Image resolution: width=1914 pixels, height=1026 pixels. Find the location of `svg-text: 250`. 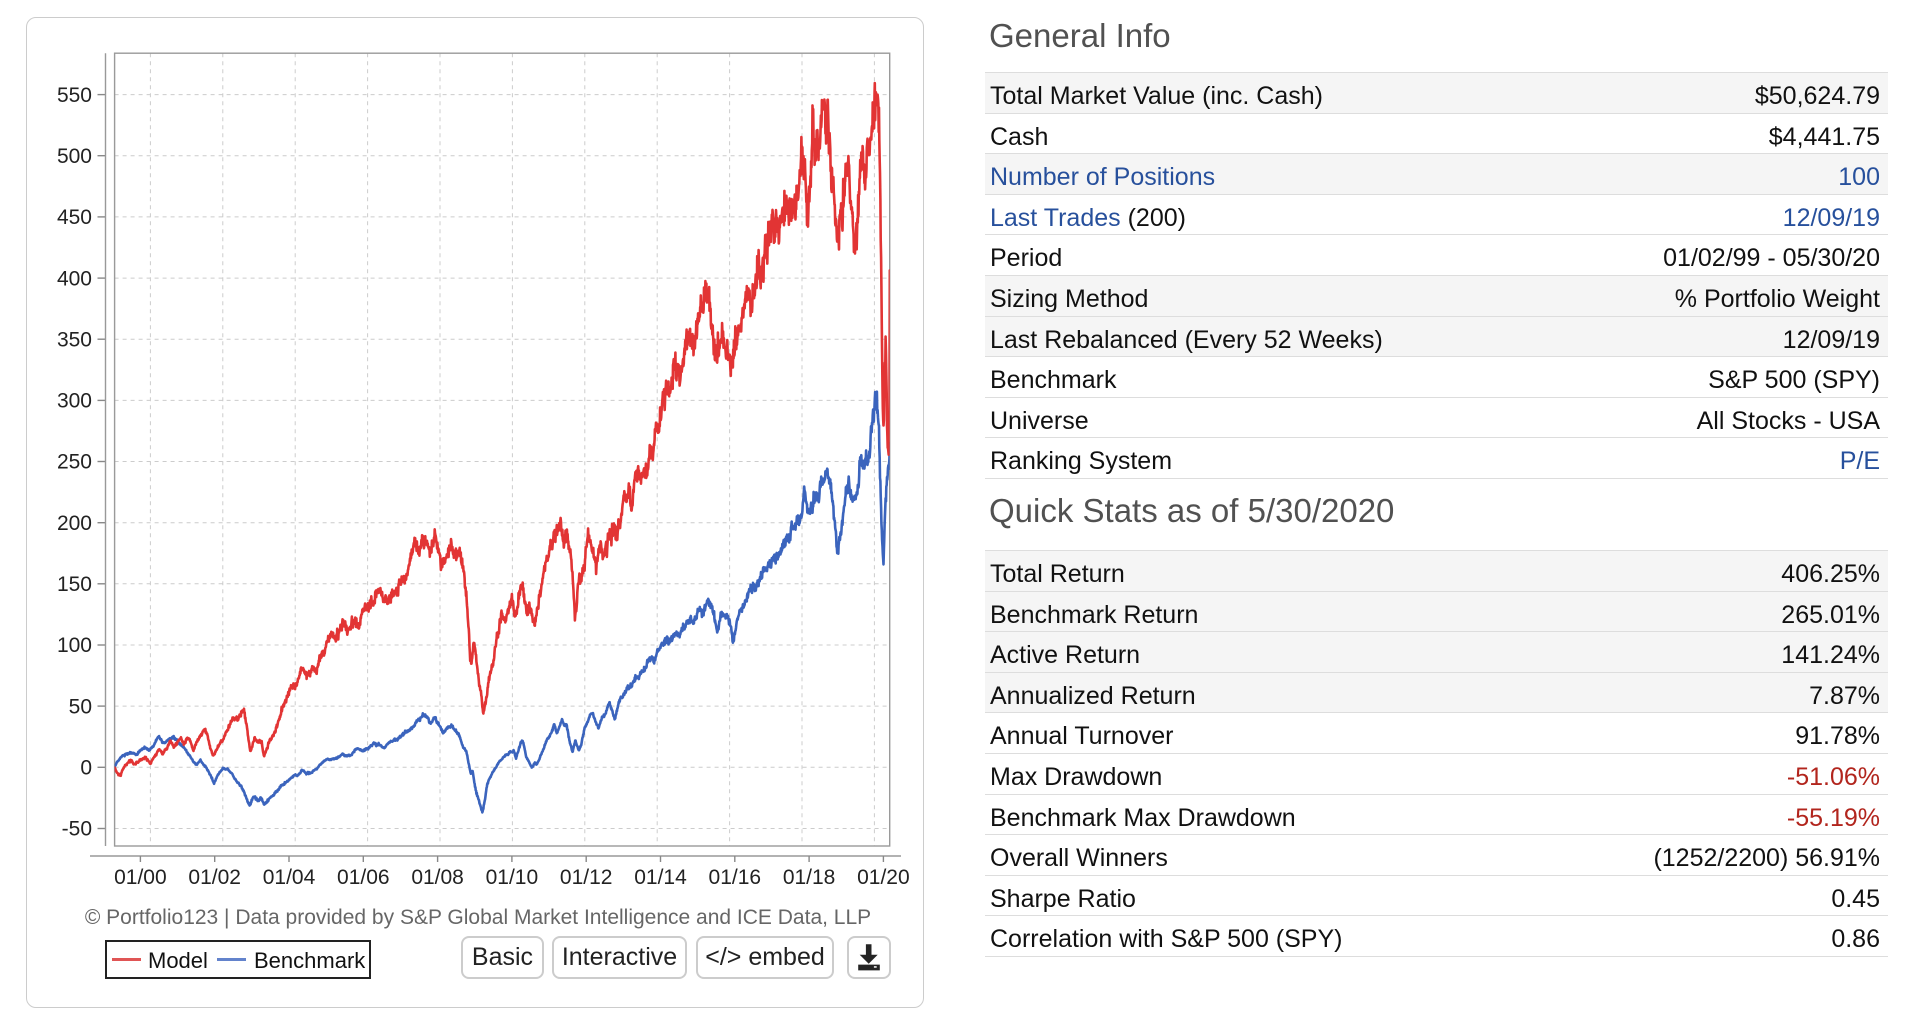

svg-text: 250 is located at coordinates (74, 462).